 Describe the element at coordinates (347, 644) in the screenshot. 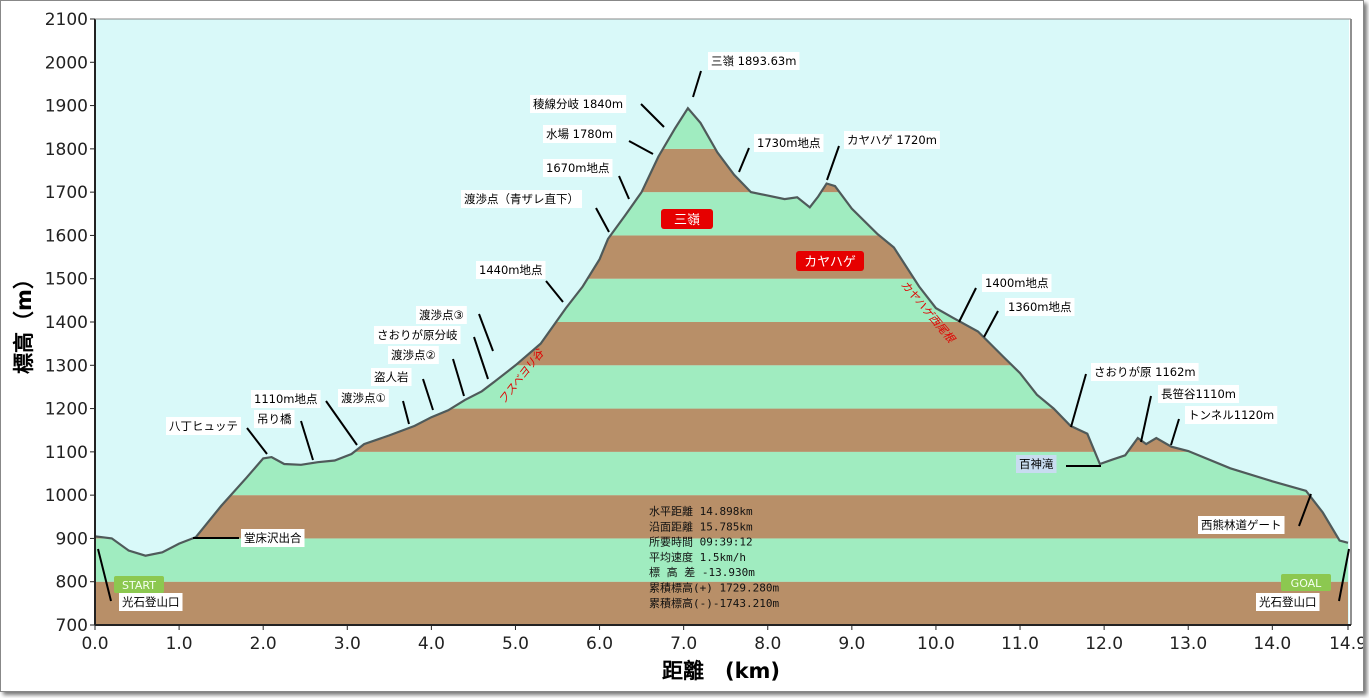

I see `x-tick-label: 3.0` at that location.